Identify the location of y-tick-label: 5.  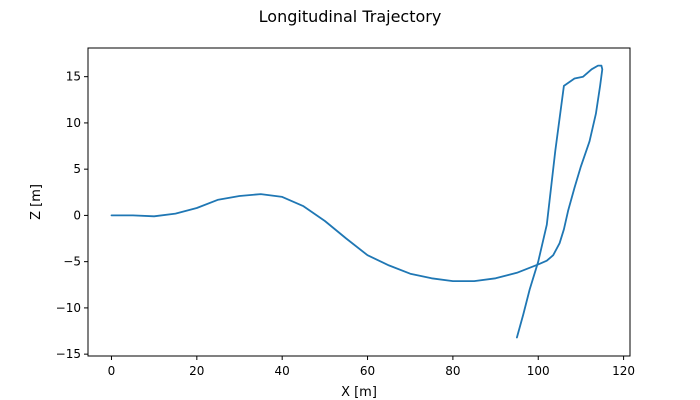
(77, 169).